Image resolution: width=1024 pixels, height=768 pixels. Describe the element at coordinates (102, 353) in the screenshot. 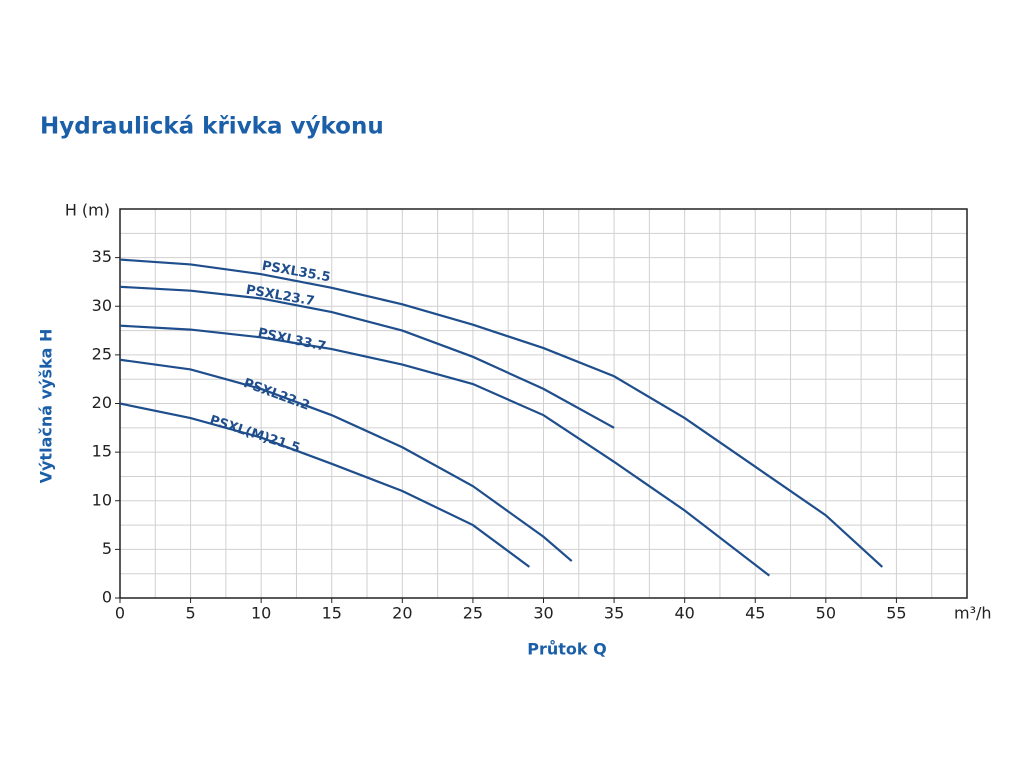

I see `y-tick-label: 25` at that location.